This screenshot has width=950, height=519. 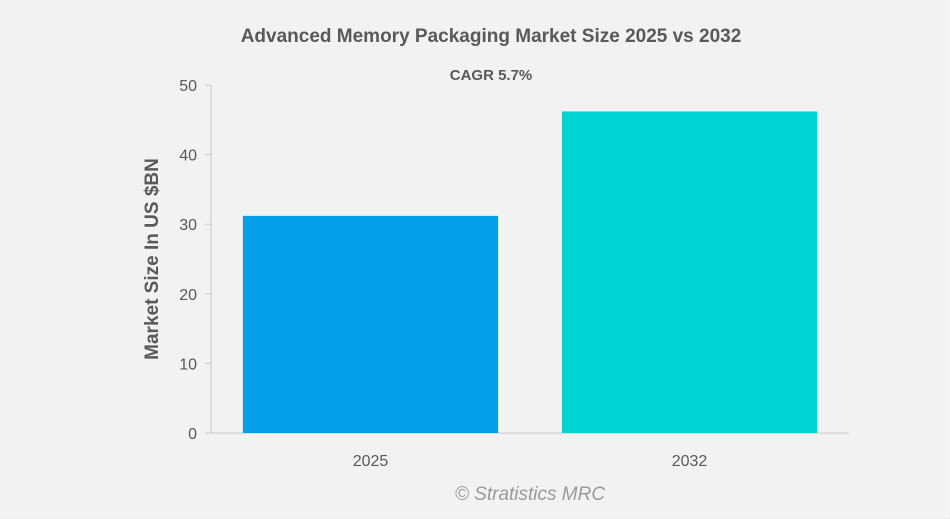 What do you see at coordinates (152, 259) in the screenshot?
I see `y-axis-label: Market Size In US $BN` at bounding box center [152, 259].